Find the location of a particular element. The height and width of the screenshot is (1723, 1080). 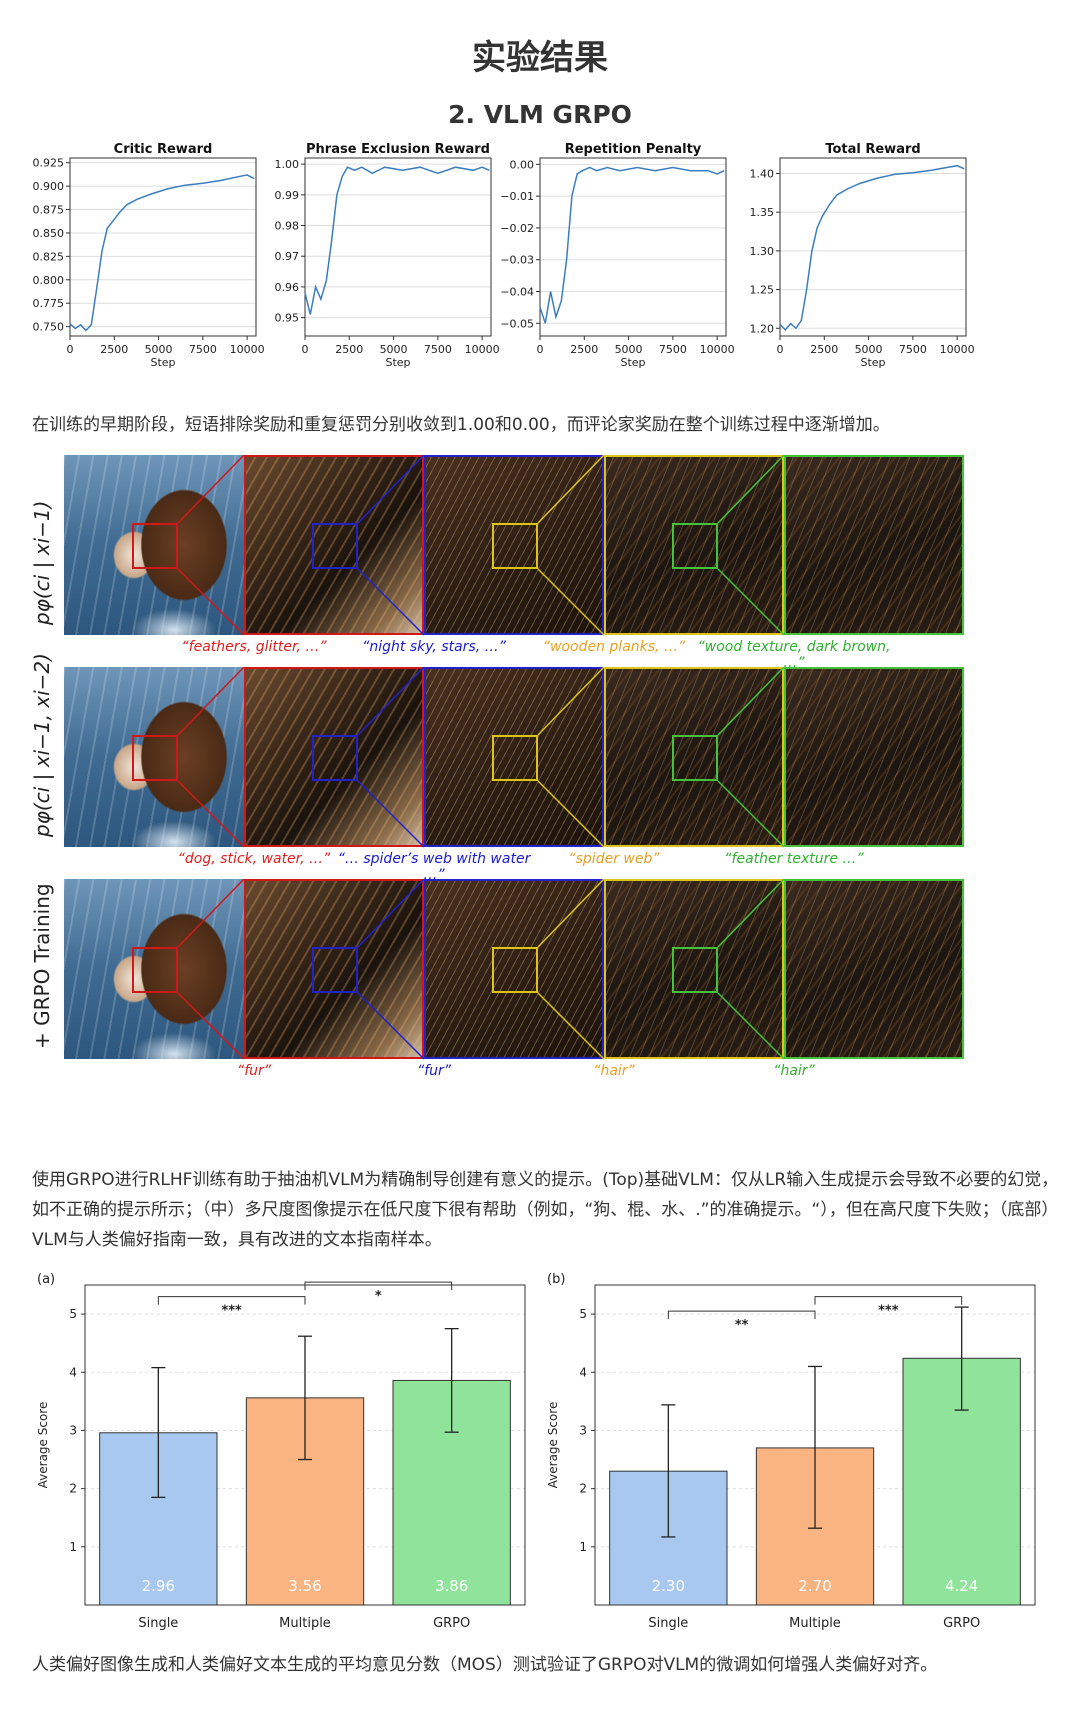

prompt-label: “night sky, stars, …” is located at coordinates (434, 647).